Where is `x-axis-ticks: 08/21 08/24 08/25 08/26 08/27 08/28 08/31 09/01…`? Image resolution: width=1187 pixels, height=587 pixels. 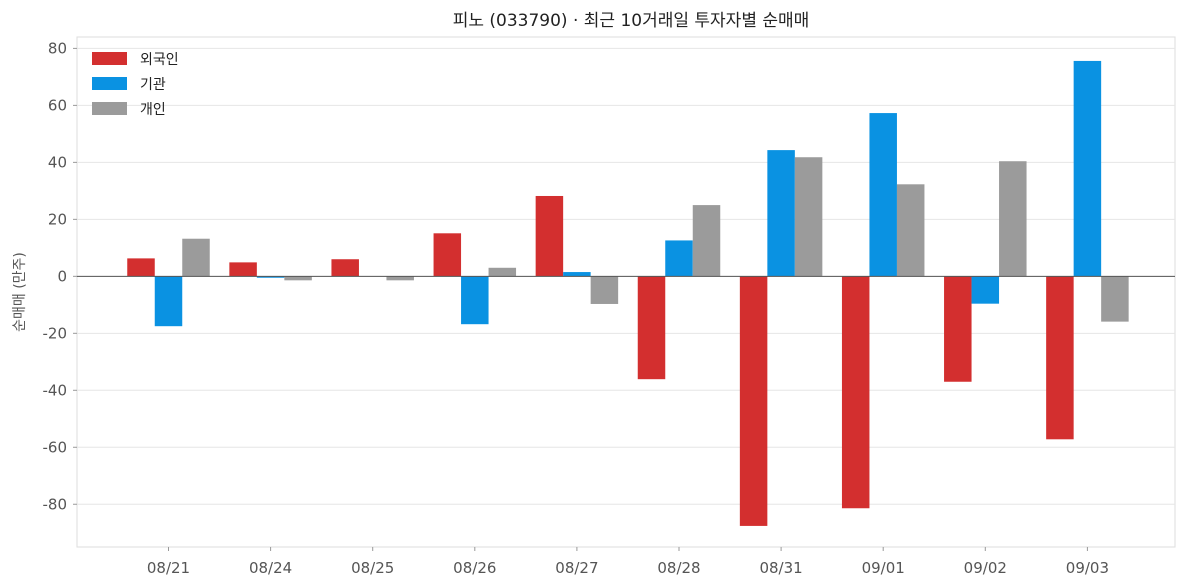 x-axis-ticks: 08/21 08/24 08/25 08/26 08/27 08/28 08/31 09/01… is located at coordinates (628, 562).